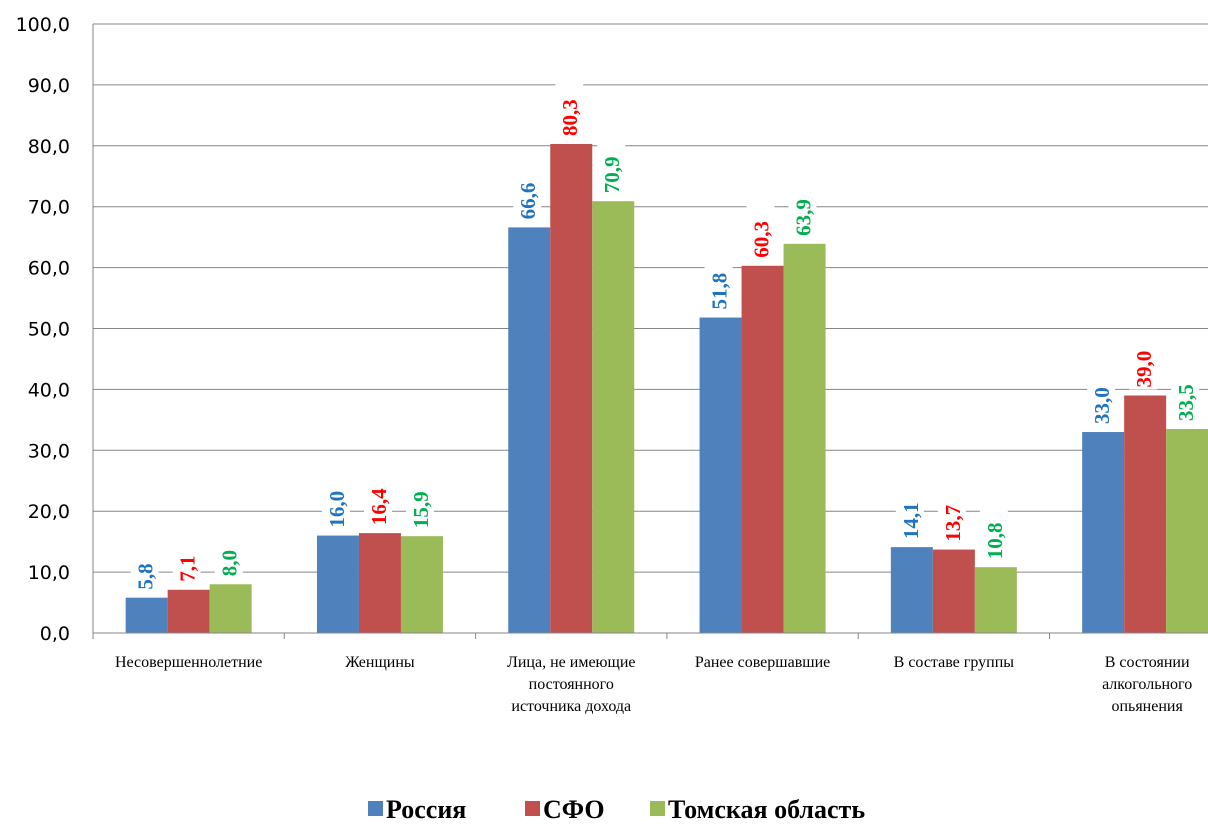 The image size is (1208, 840). I want to click on category-label: Несовершеннолетние, so click(188, 662).